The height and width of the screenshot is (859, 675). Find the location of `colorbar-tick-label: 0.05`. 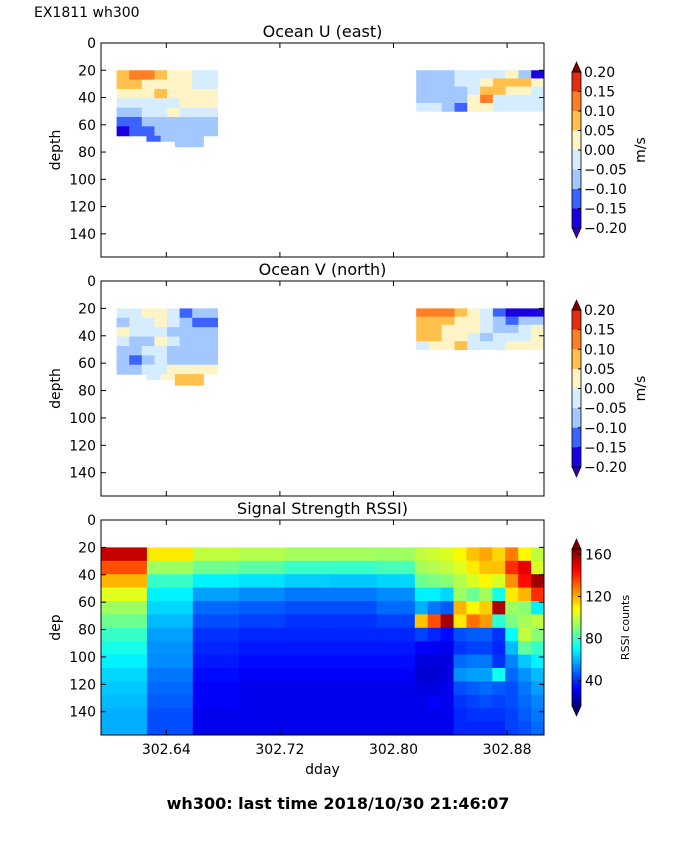

colorbar-tick-label: 0.05 is located at coordinates (599, 370).